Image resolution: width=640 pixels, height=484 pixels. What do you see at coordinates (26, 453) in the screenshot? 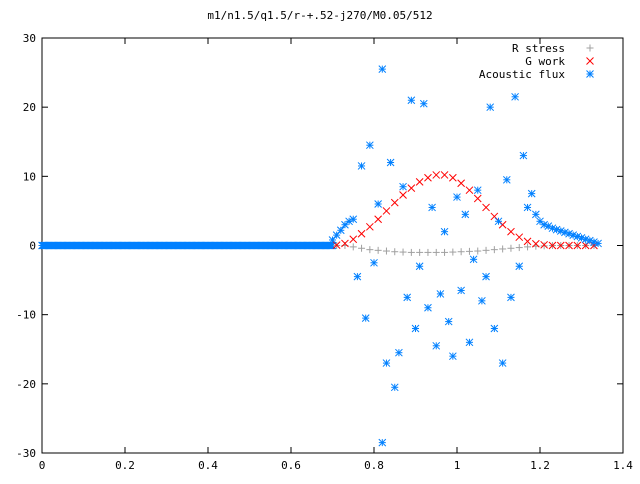
I see `y-tick-label: -30` at bounding box center [26, 453].